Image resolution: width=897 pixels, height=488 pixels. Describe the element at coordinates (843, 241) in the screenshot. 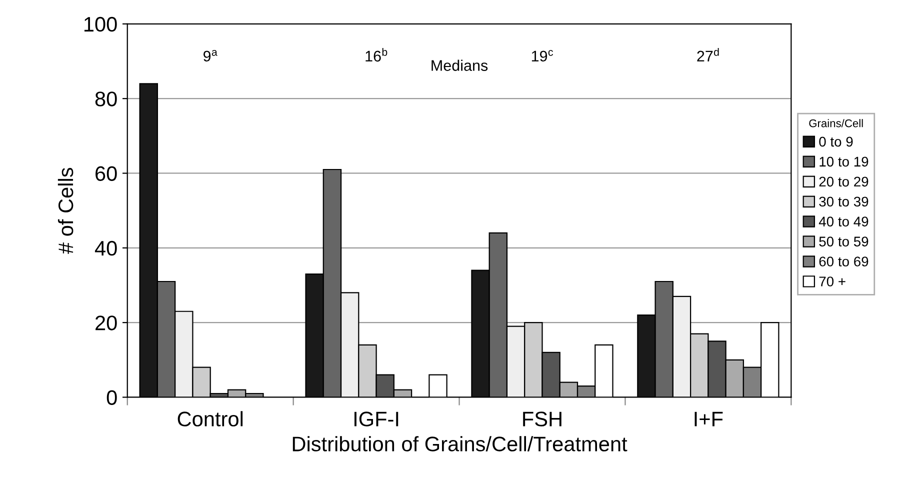

I see `legend-label: 50 to 59` at that location.